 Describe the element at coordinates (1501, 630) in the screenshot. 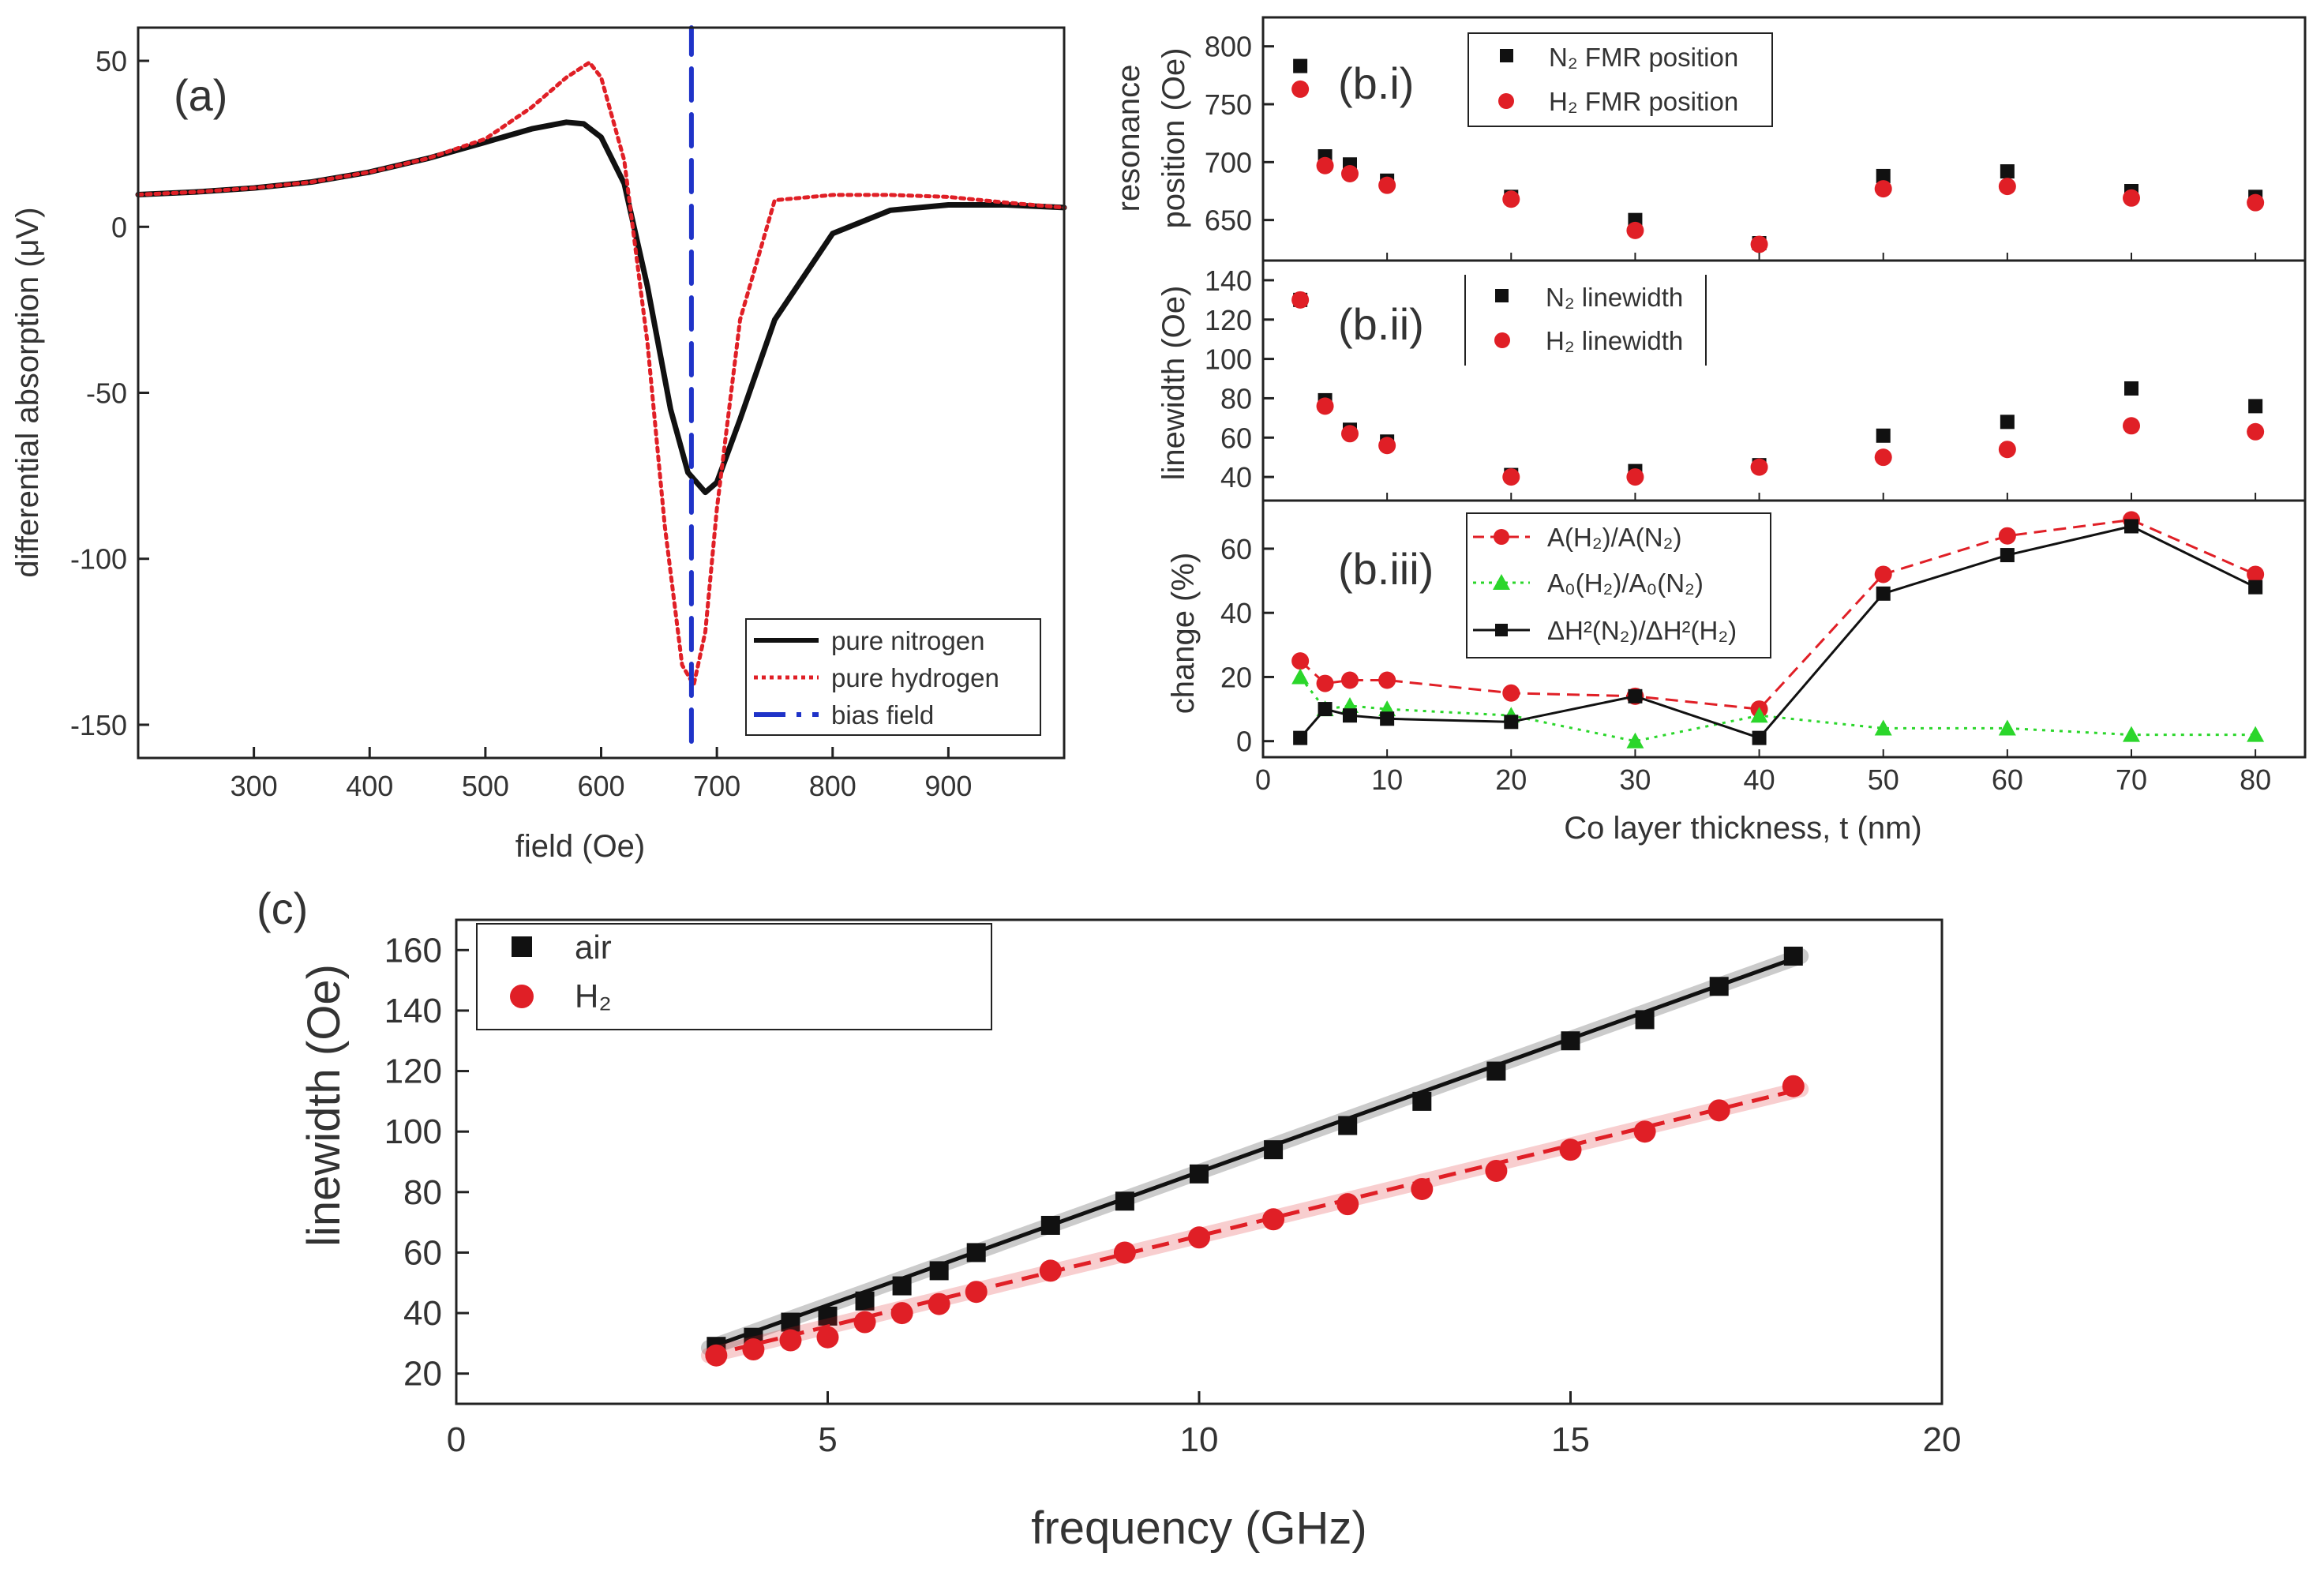

I see `legend-marker-linewidth-ratio` at that location.